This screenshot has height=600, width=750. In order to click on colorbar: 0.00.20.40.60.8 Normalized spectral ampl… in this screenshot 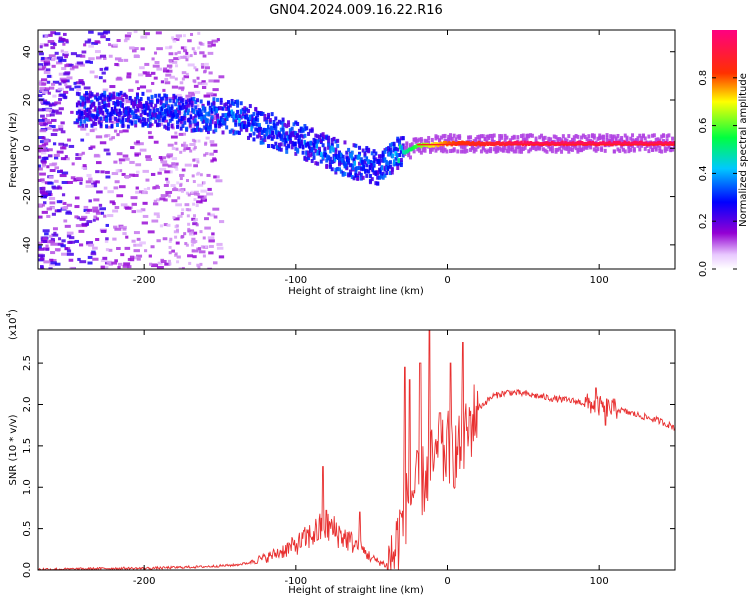, I will do `click(723, 153)`.